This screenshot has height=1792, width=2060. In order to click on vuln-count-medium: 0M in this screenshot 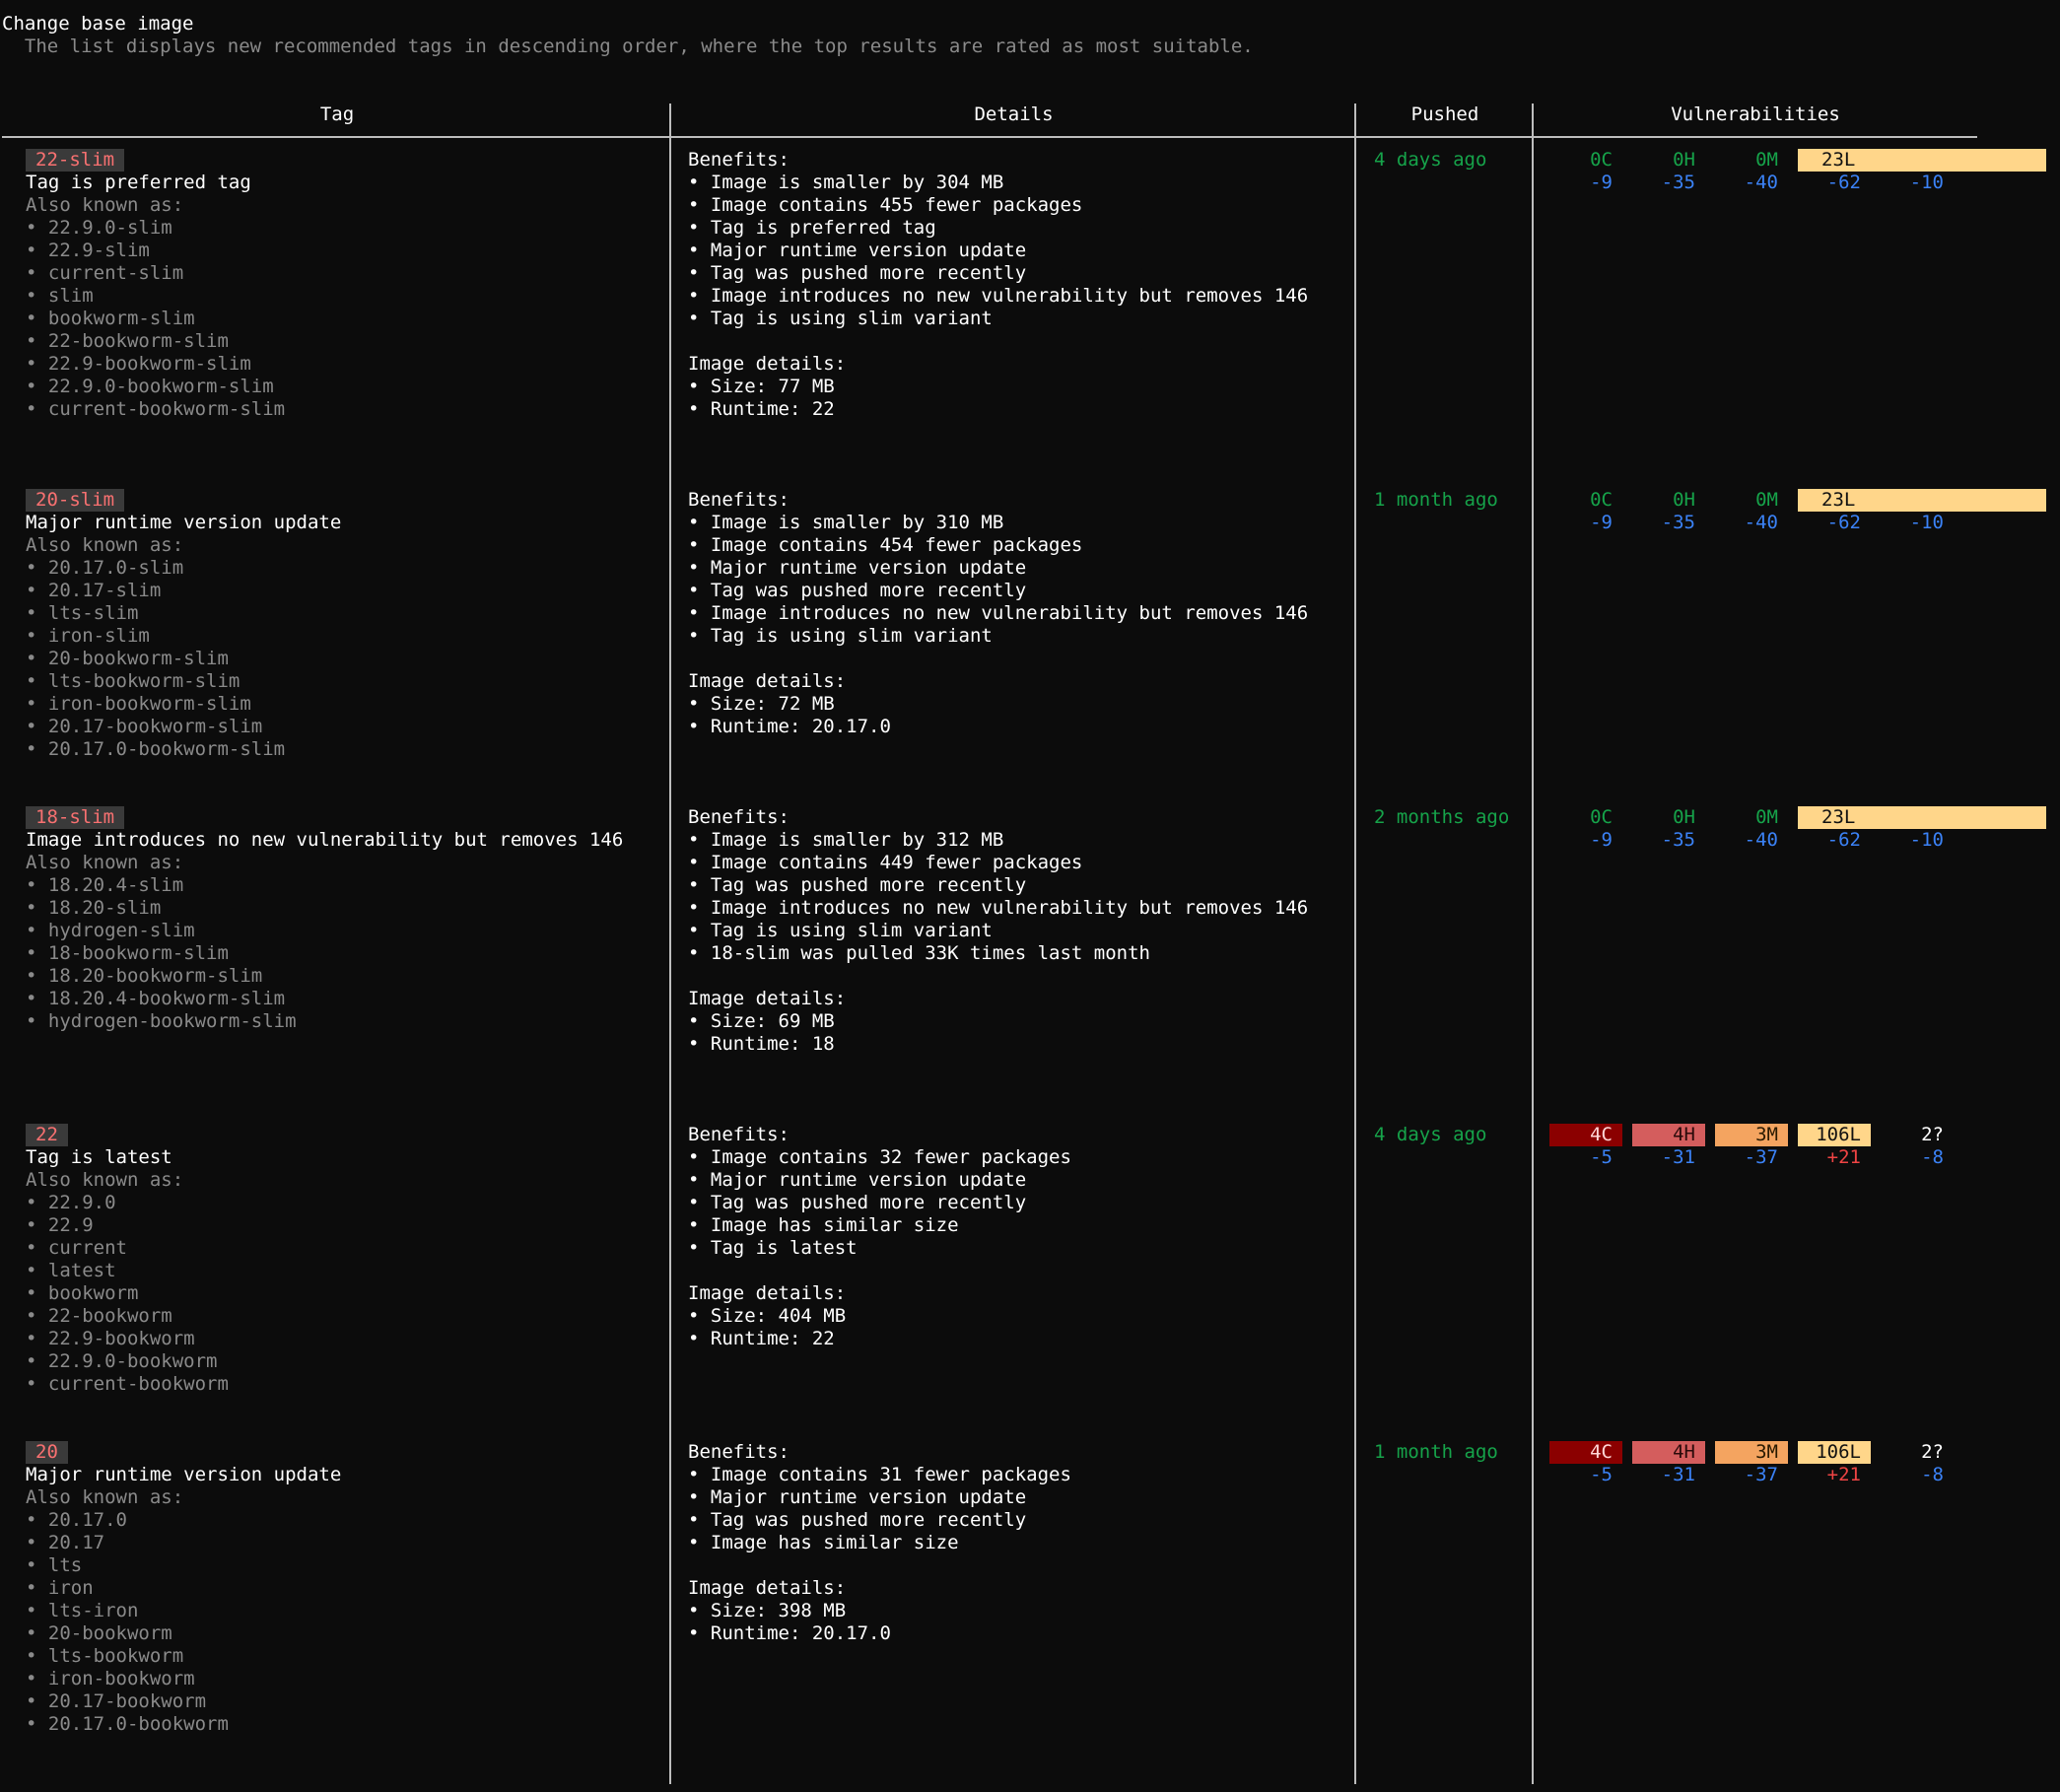, I will do `click(1766, 817)`.